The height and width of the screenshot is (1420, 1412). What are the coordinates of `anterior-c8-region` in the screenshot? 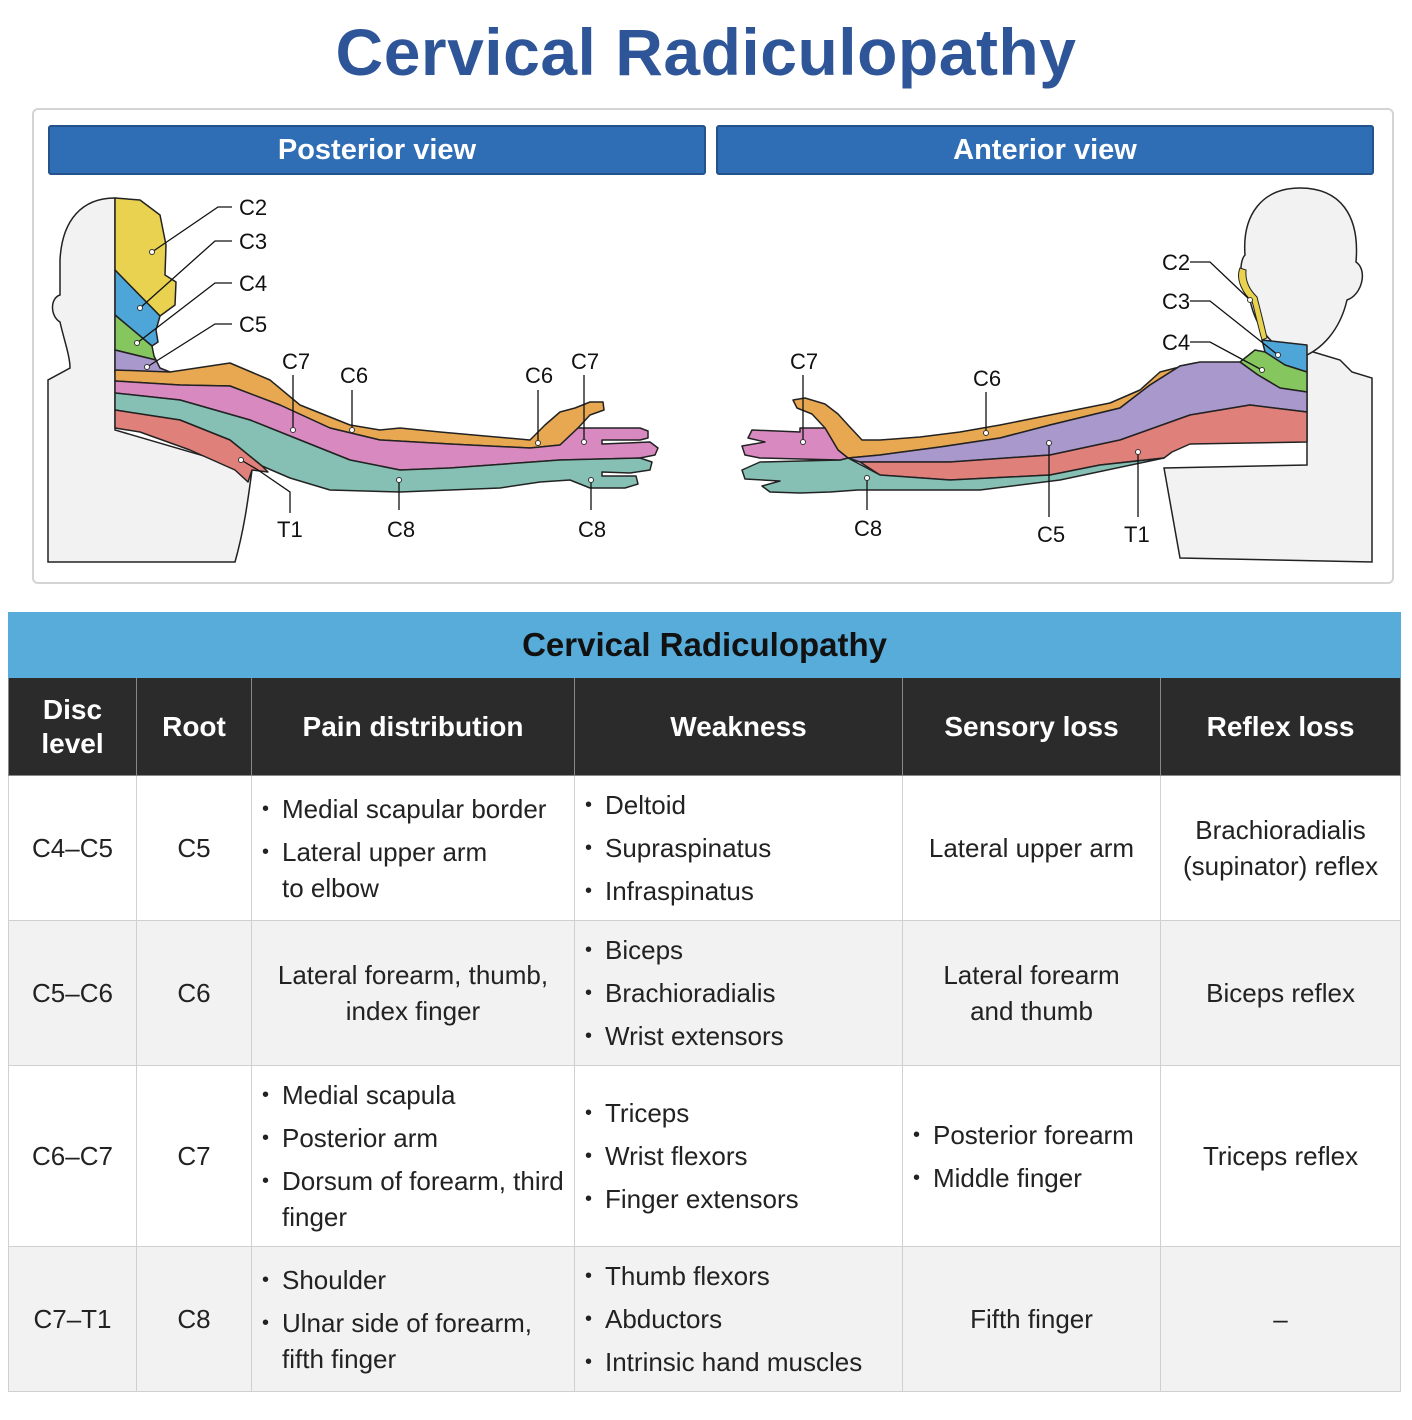 It's located at (953, 475).